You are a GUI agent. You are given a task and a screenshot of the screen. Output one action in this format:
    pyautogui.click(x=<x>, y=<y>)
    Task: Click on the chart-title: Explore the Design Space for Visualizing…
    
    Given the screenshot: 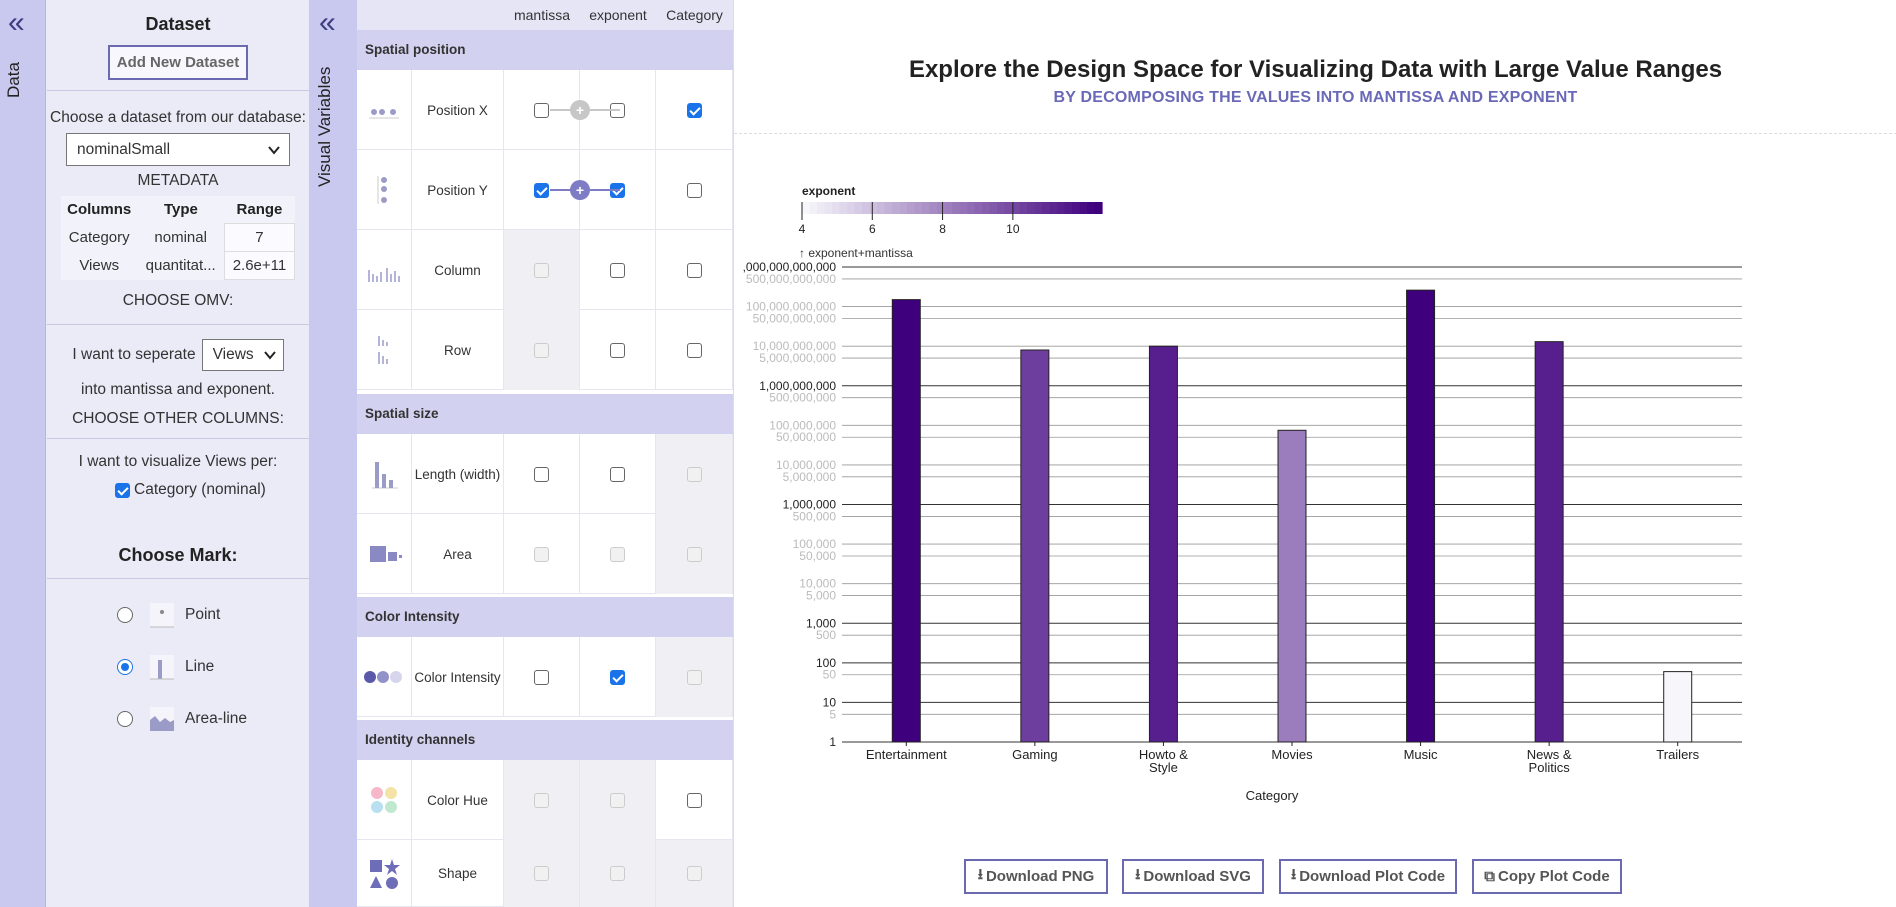 What is the action you would take?
    pyautogui.click(x=1315, y=69)
    